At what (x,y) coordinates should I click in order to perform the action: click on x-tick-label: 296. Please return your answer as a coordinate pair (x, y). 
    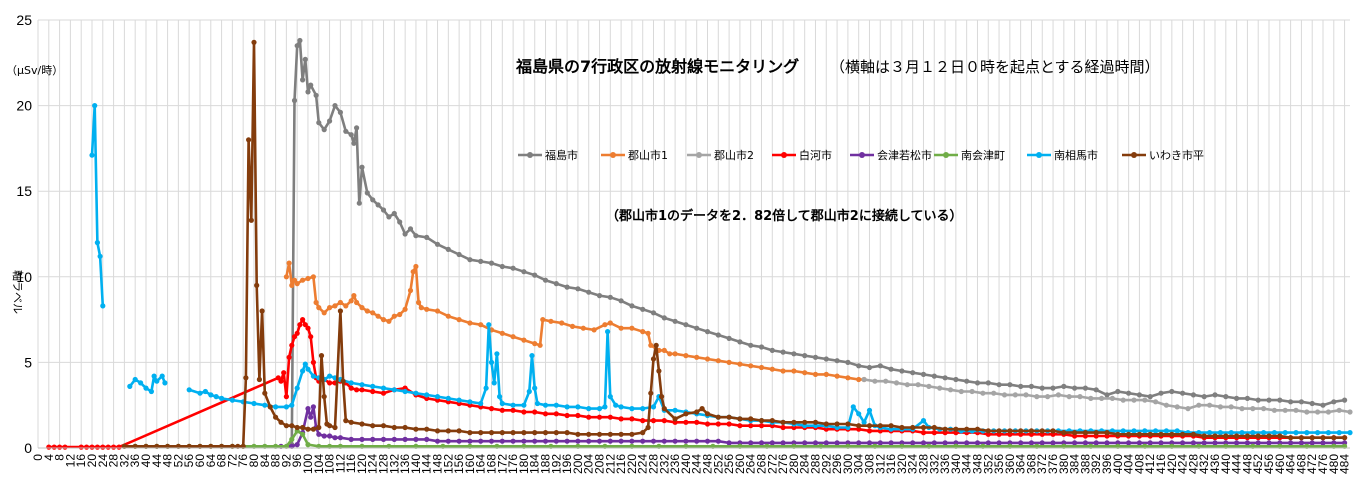
    Looking at the image, I should click on (837, 464).